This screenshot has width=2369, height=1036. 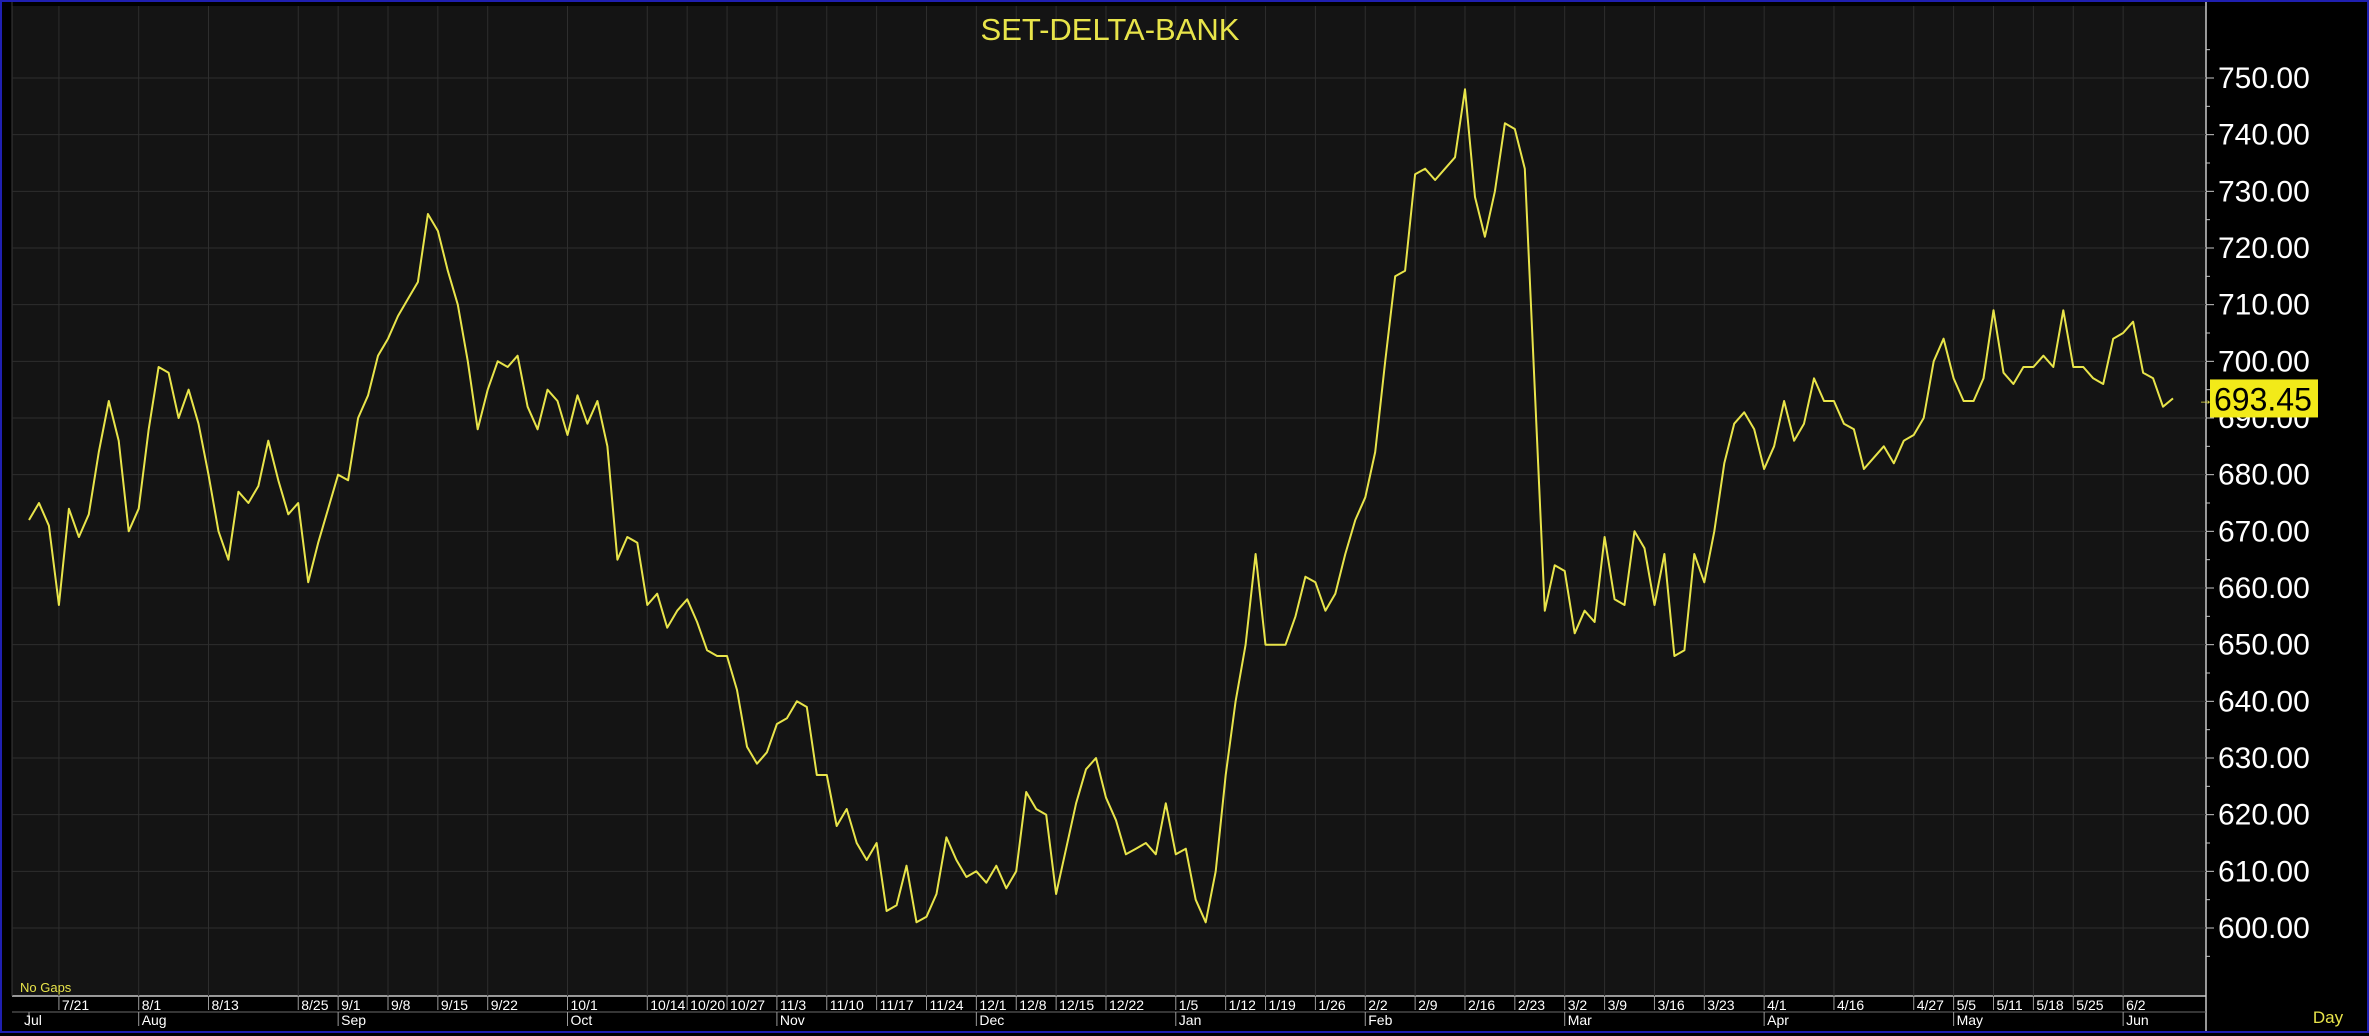 What do you see at coordinates (1076, 1005) in the screenshot?
I see `x-tick-label: 12/15` at bounding box center [1076, 1005].